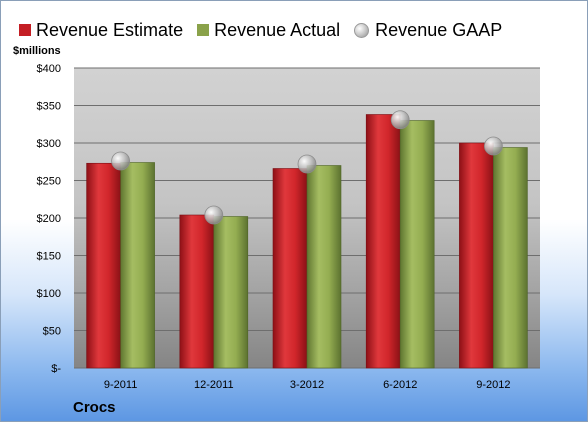  What do you see at coordinates (362, 30) in the screenshot?
I see `legend-marker-gaap` at bounding box center [362, 30].